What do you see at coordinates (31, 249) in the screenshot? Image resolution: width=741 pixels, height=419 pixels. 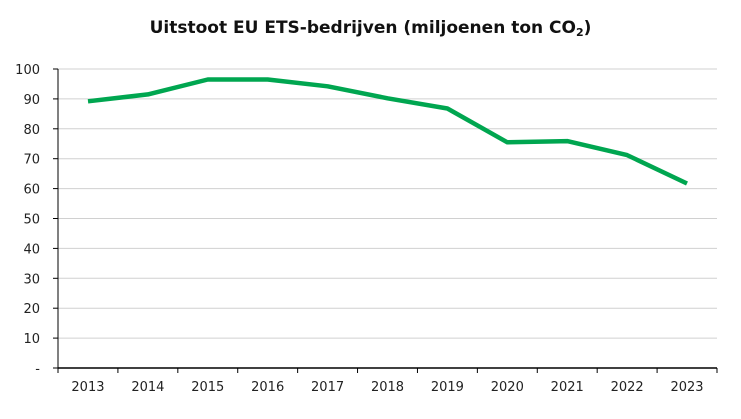 I see `y-tick-label: 40` at bounding box center [31, 249].